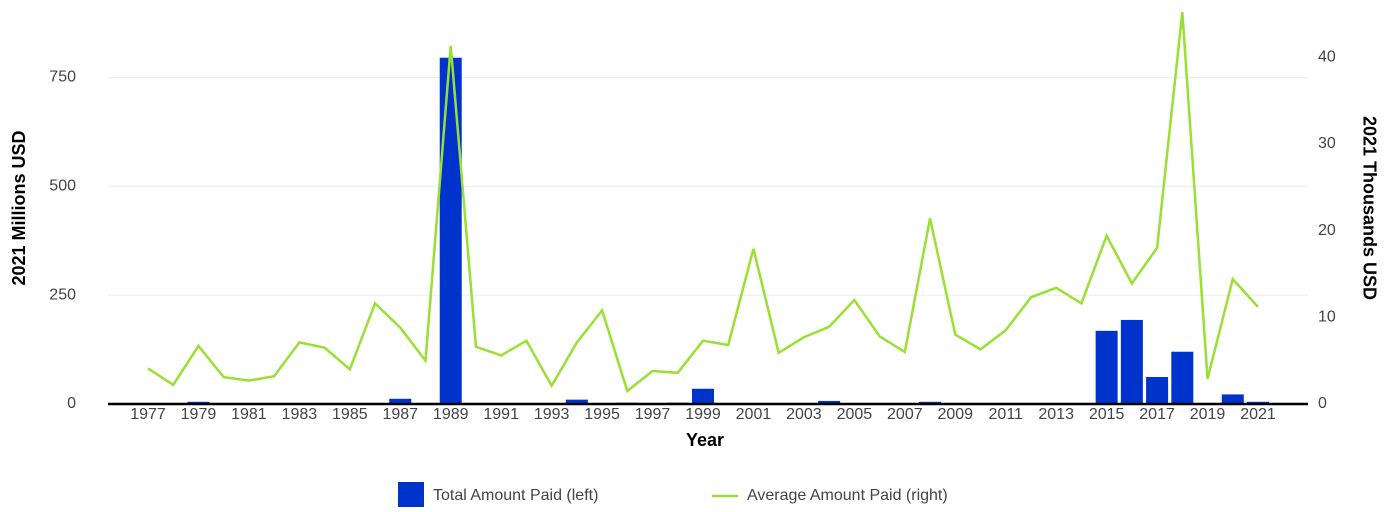  What do you see at coordinates (19, 207) in the screenshot?
I see `y-axis-title: 2021 Millions USD` at bounding box center [19, 207].